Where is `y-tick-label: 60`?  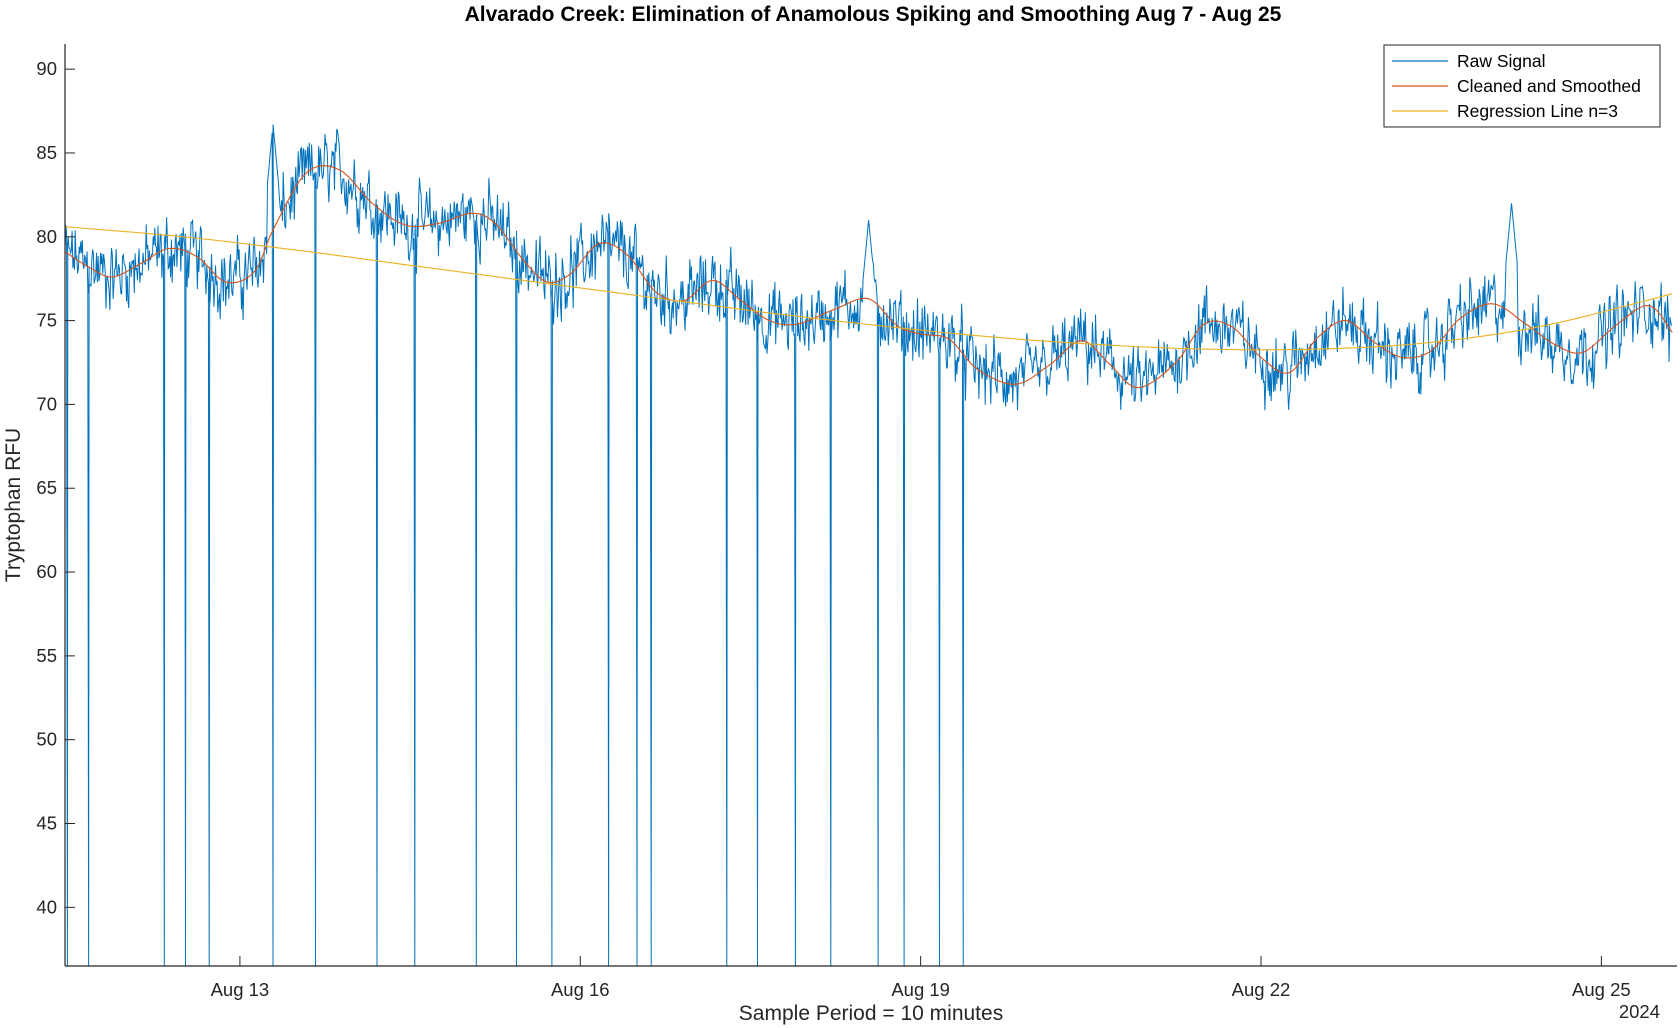
y-tick-label: 60 is located at coordinates (46, 571).